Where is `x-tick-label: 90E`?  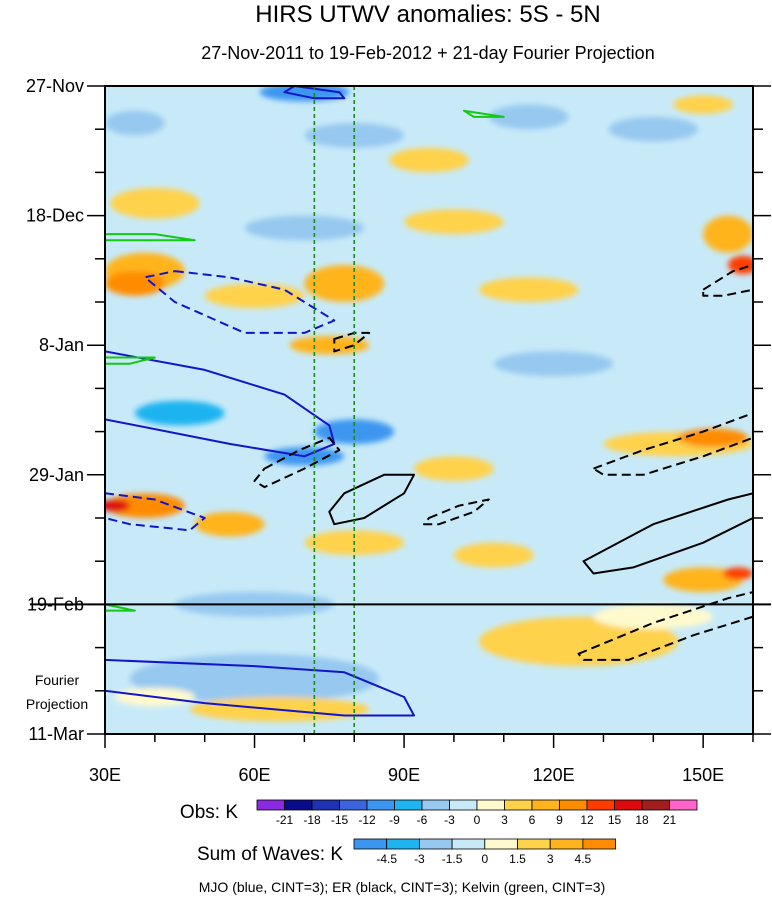
x-tick-label: 90E is located at coordinates (404, 775).